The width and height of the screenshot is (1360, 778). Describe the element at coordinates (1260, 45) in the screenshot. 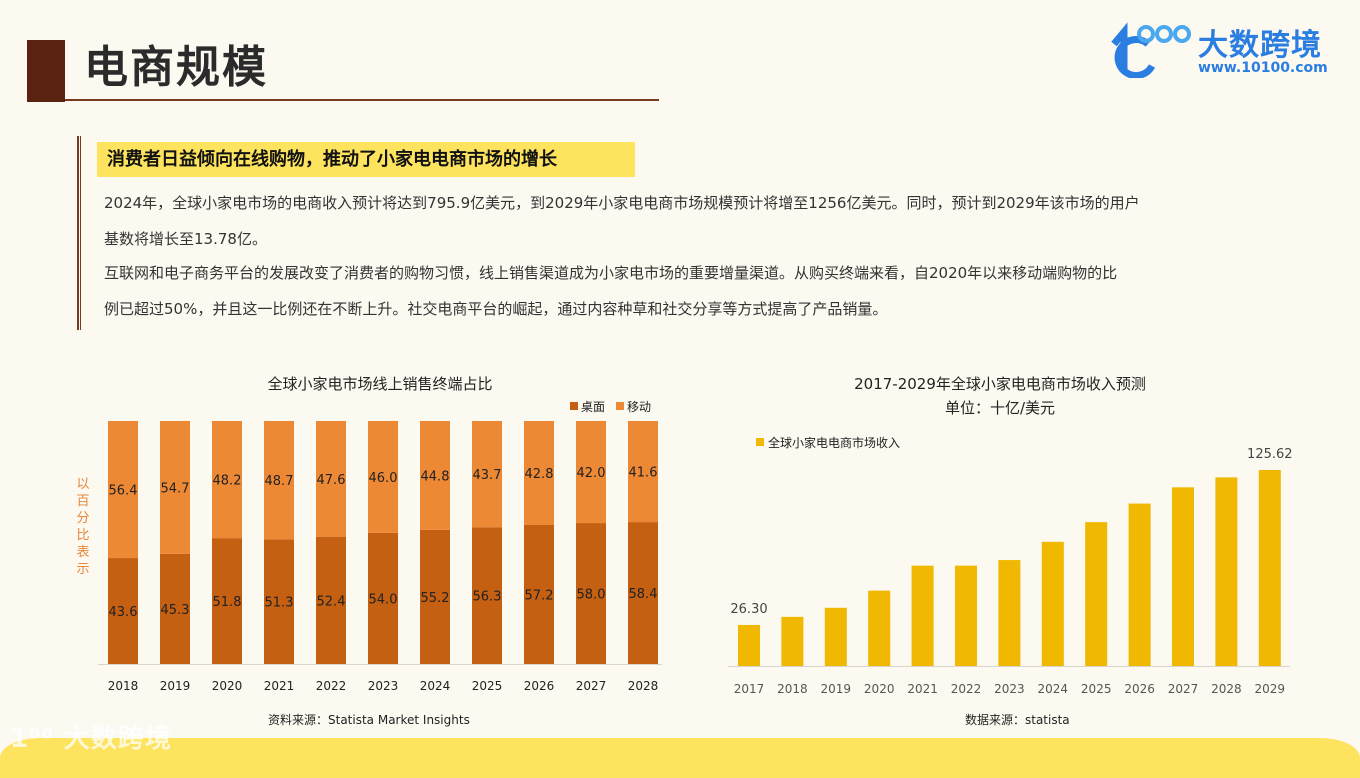

I see `logo-text: 大数跨境` at that location.